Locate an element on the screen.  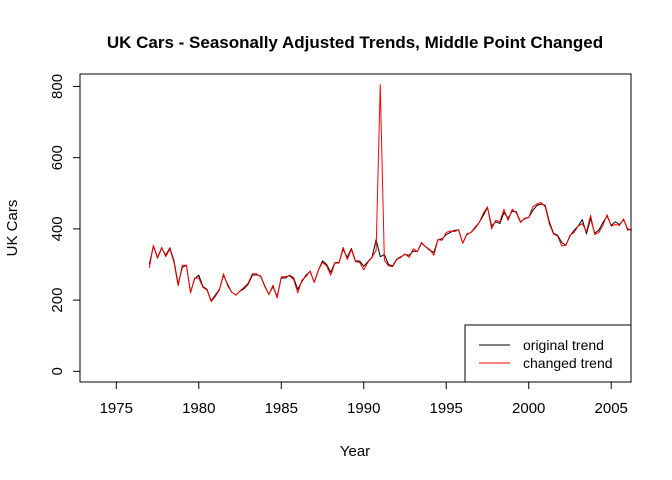
y-tick-label: 400 is located at coordinates (57, 228).